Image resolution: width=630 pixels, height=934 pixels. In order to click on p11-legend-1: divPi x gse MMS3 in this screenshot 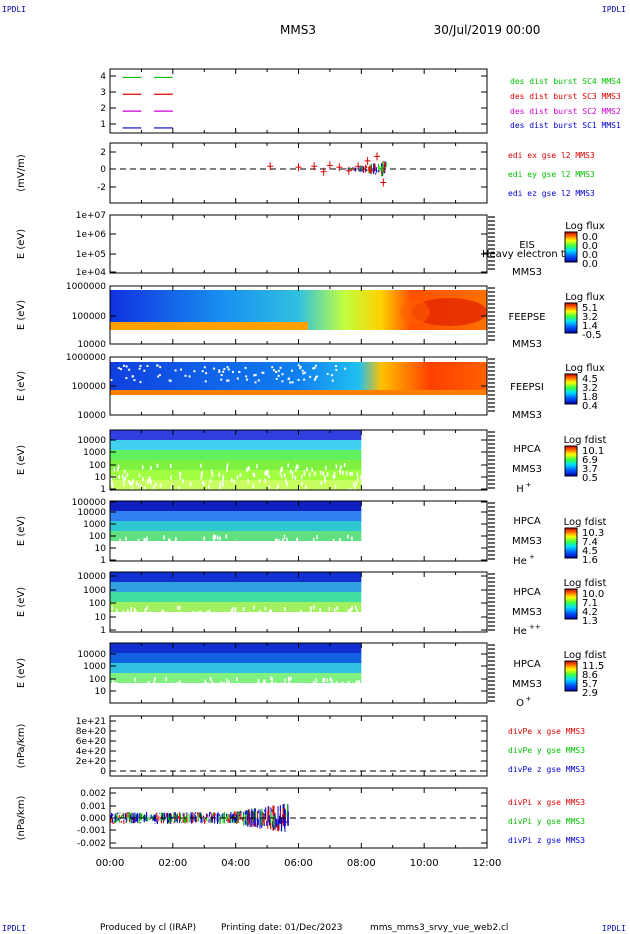, I will do `click(546, 802)`.